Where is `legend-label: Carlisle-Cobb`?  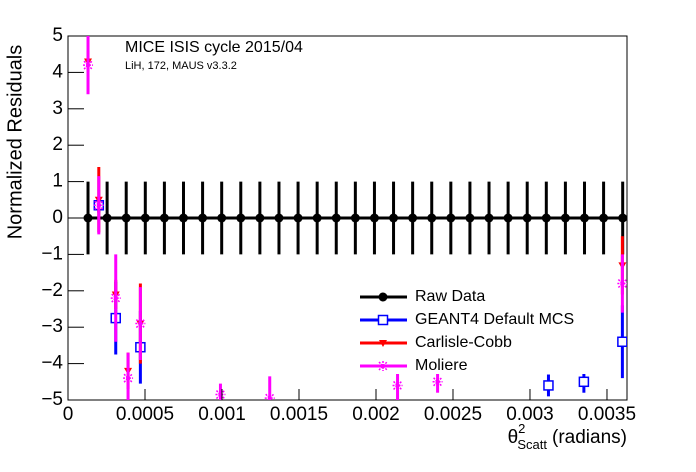 legend-label: Carlisle-Cobb is located at coordinates (463, 342).